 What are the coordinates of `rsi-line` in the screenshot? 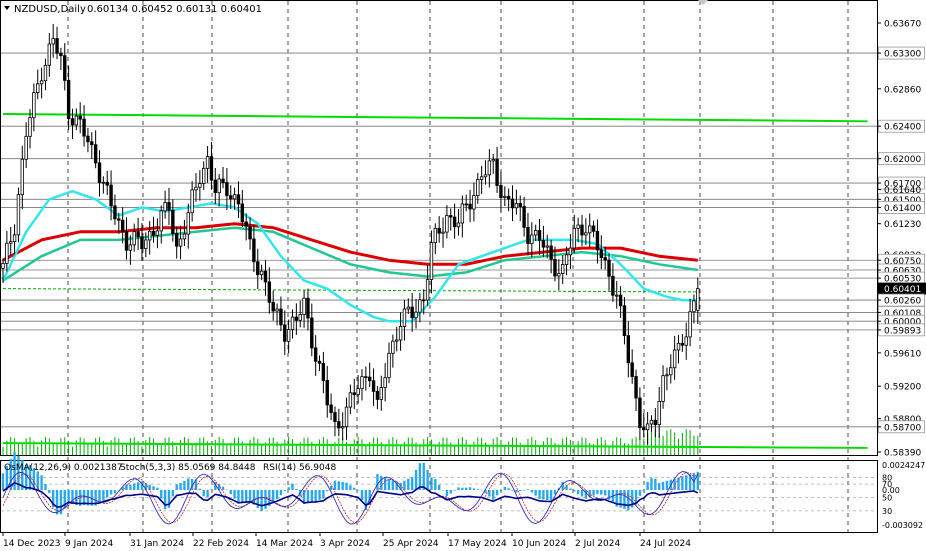 It's located at (350, 494).